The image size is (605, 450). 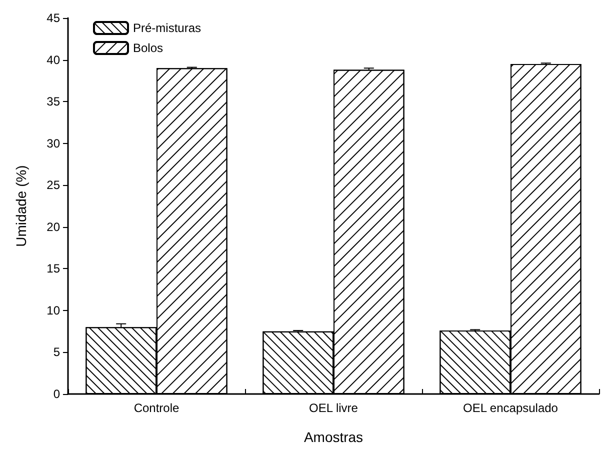 I want to click on y-tick-label: 25, so click(x=53, y=185).